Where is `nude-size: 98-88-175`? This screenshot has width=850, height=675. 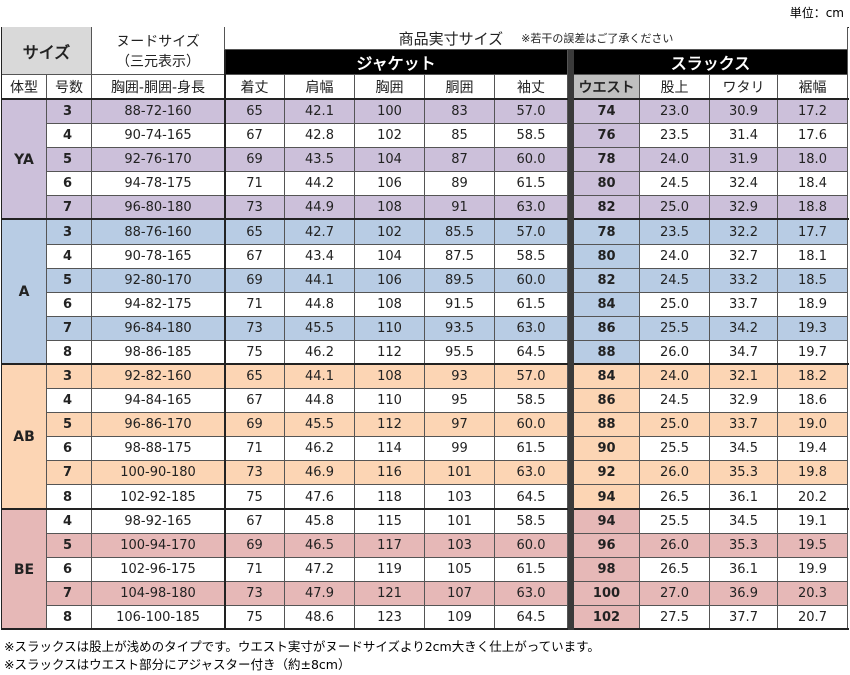 nude-size: 98-88-175 is located at coordinates (158, 449).